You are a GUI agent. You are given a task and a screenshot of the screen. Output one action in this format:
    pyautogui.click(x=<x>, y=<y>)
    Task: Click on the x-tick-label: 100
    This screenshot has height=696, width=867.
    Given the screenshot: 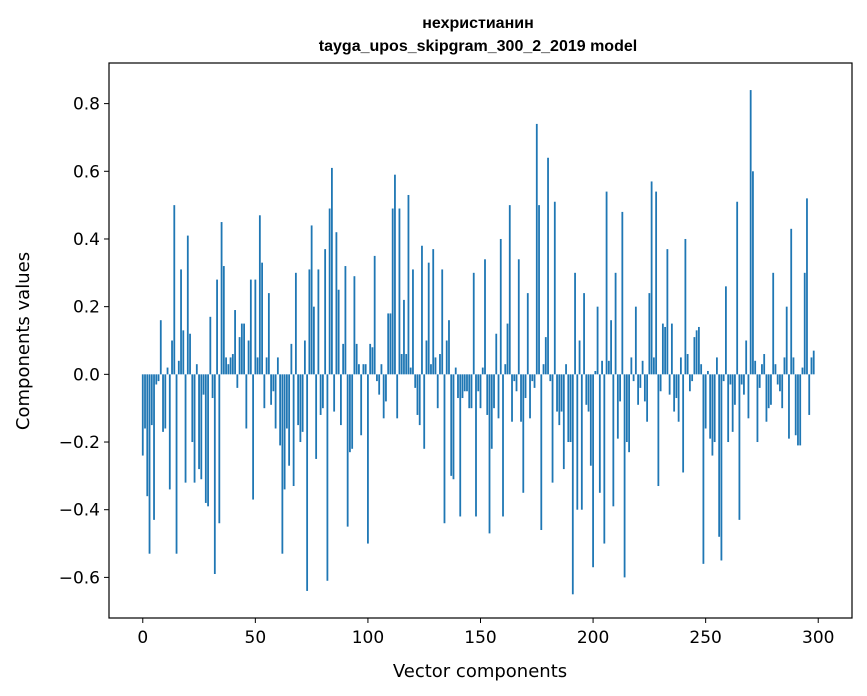 What is the action you would take?
    pyautogui.click(x=368, y=638)
    